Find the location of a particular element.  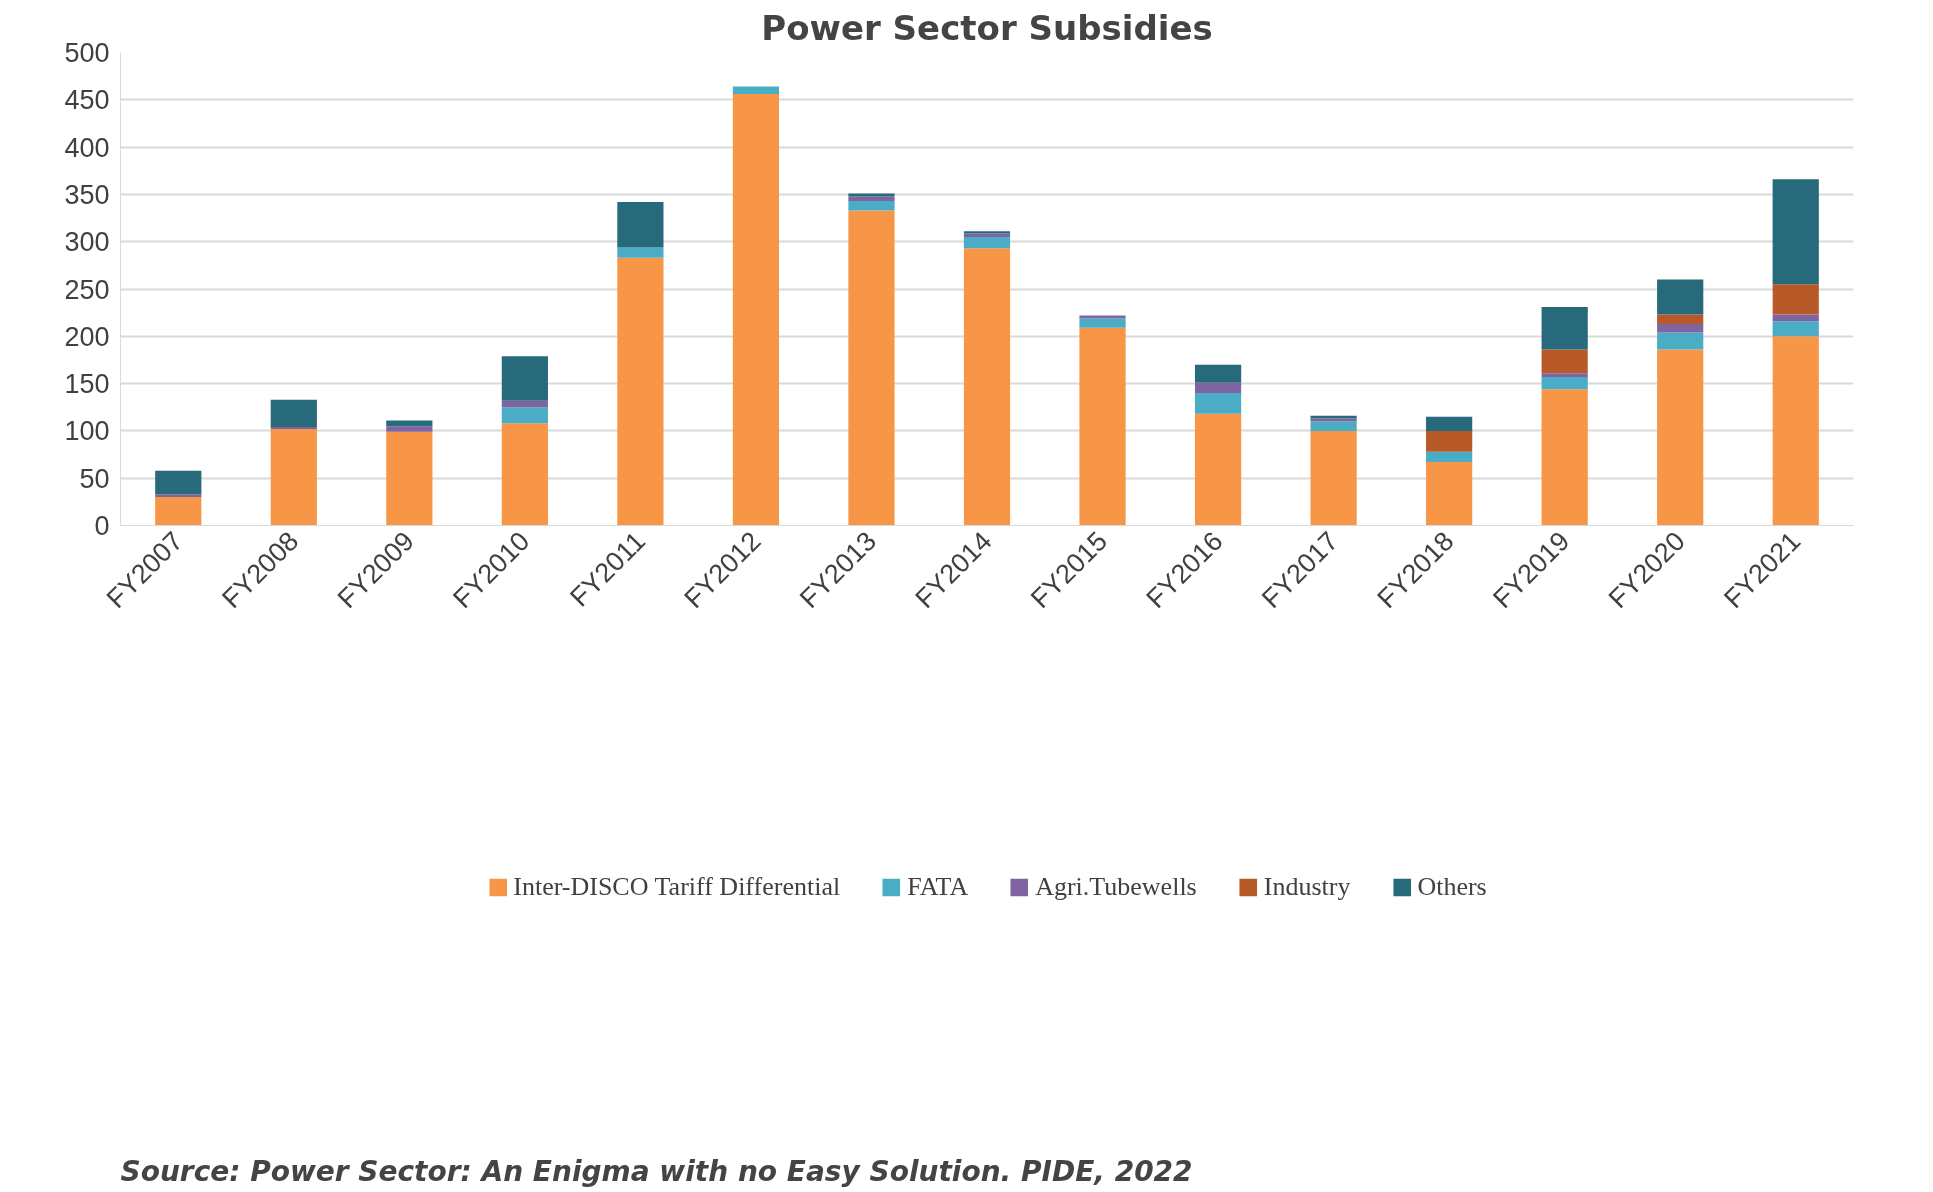

legend-label: Industry is located at coordinates (1307, 886).